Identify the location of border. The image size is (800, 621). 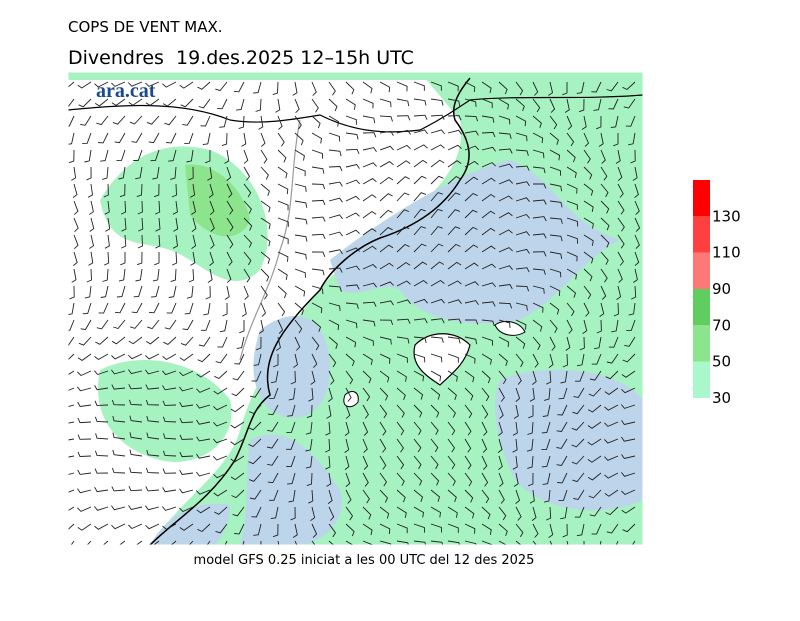
(270, 240).